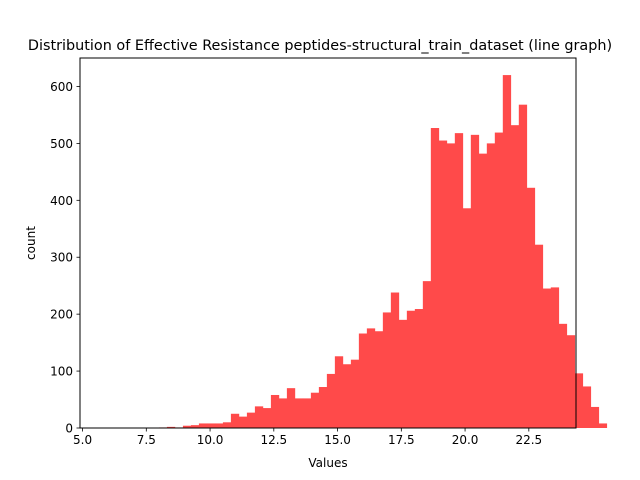 The height and width of the screenshot is (480, 640). I want to click on y-tick-label: 600, so click(61, 87).